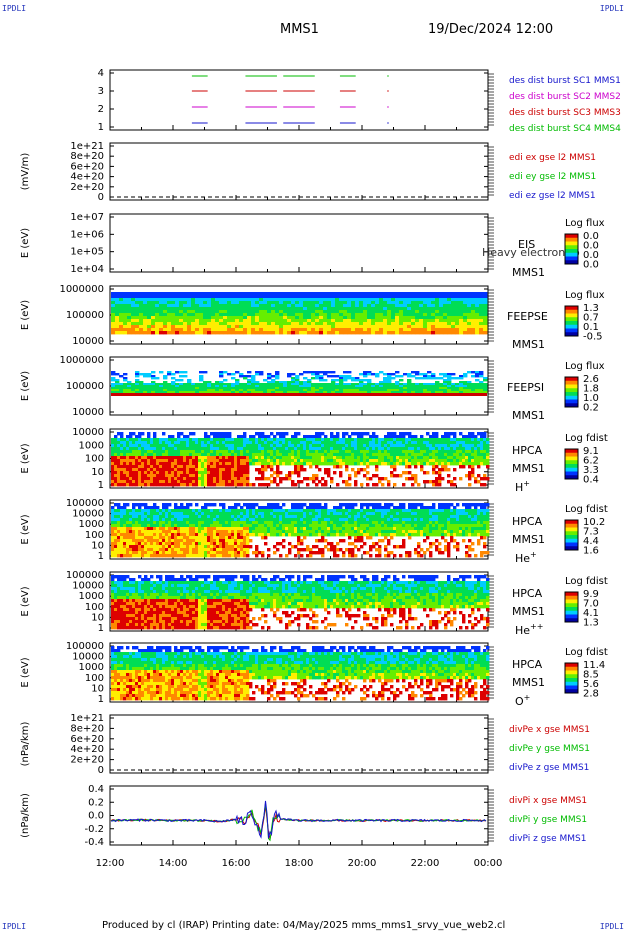 This screenshot has width=630, height=934. Describe the element at coordinates (25, 815) in the screenshot. I see `y-axis-label: (nPa/km)` at that location.